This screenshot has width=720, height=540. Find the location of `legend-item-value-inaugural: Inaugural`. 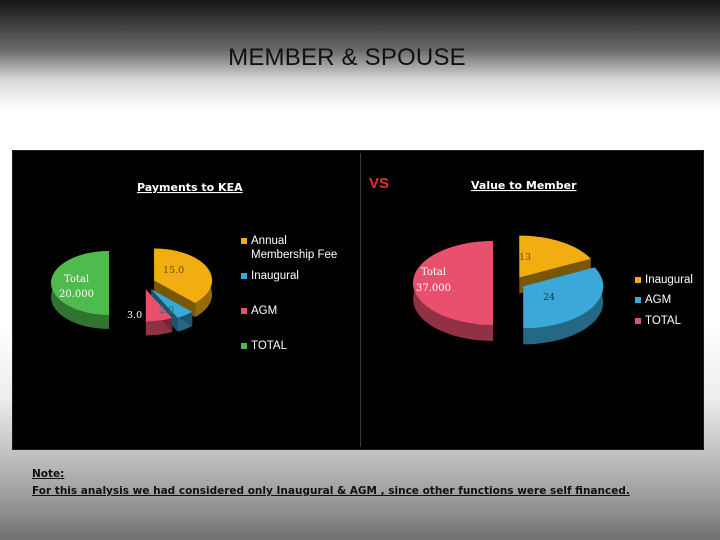

legend-item-value-inaugural: Inaugural is located at coordinates (664, 280).